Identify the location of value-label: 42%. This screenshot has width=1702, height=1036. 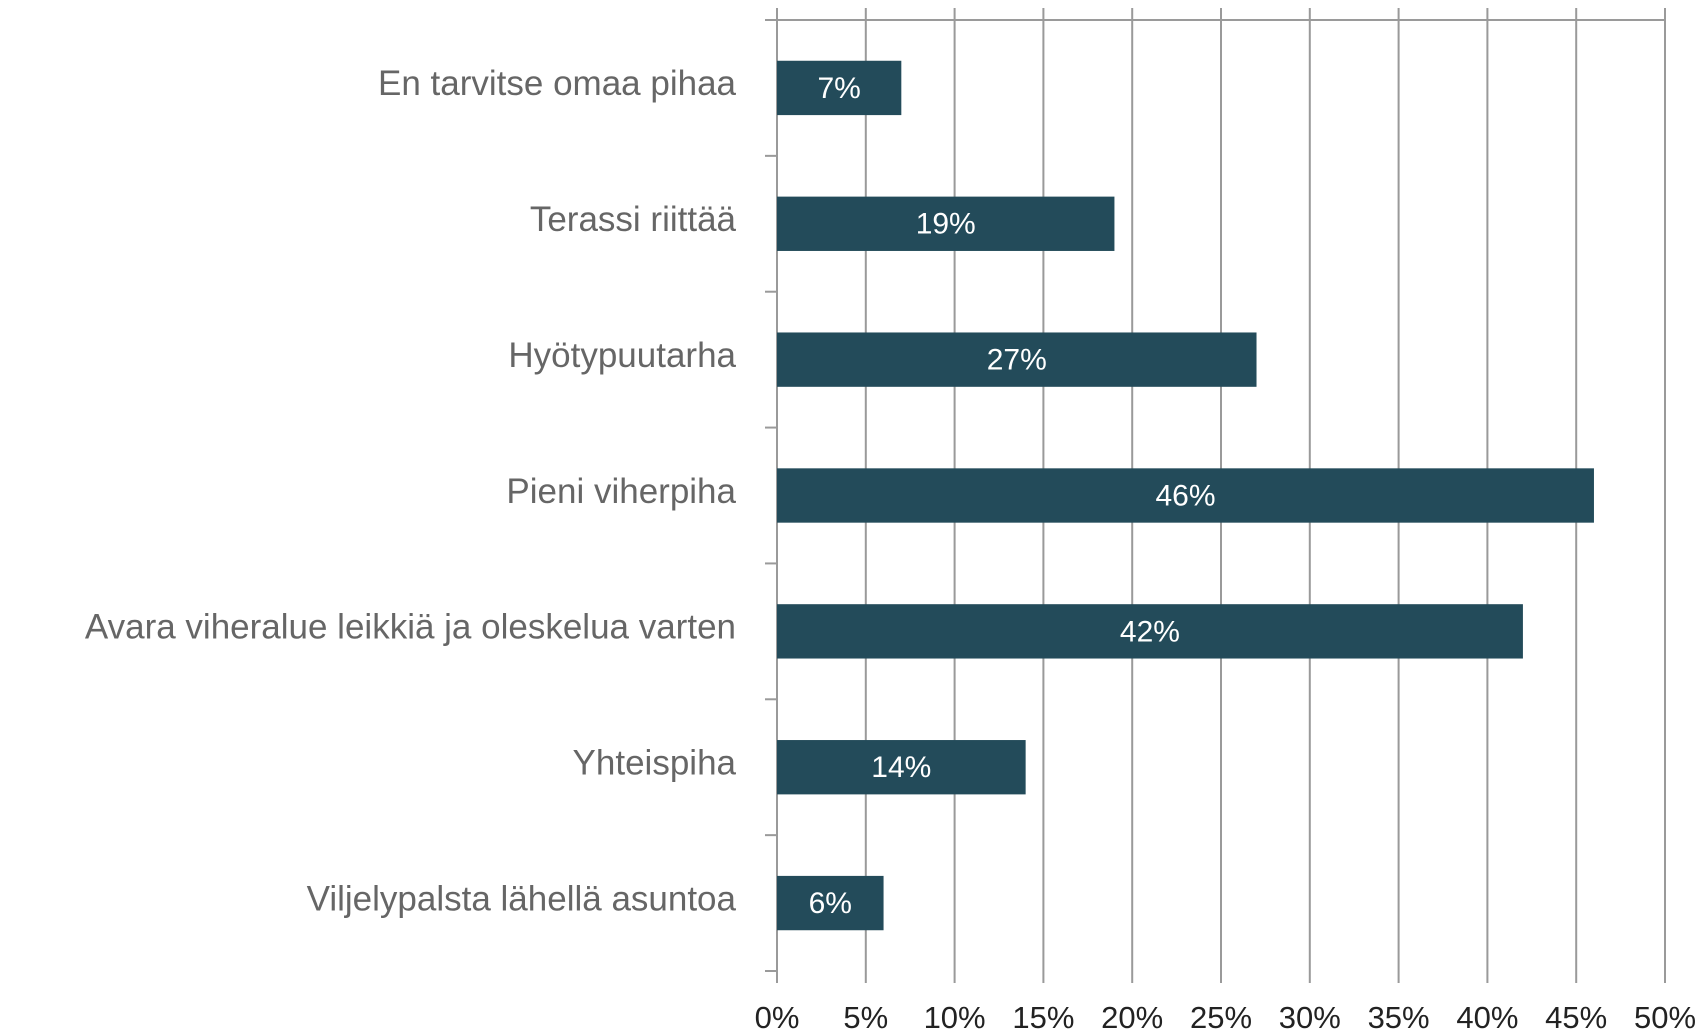
(1150, 631).